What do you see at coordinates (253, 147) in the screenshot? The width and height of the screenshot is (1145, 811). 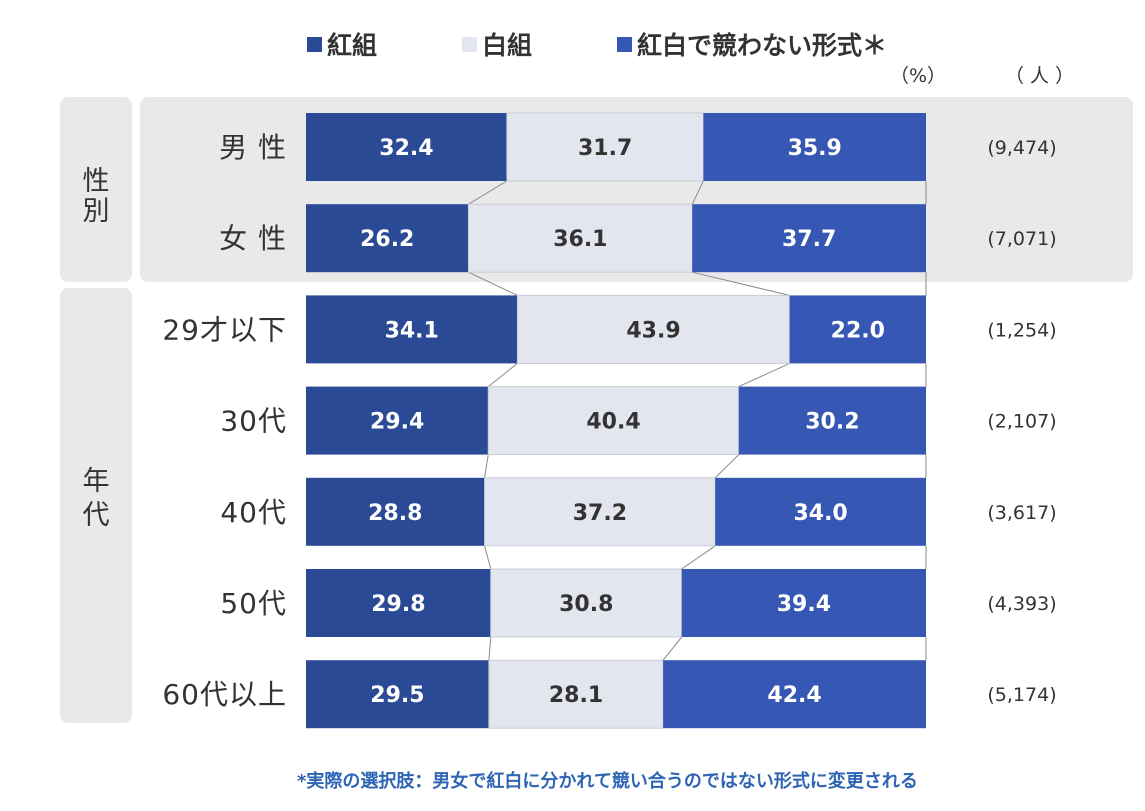 I see `category-label-0: 男 性` at bounding box center [253, 147].